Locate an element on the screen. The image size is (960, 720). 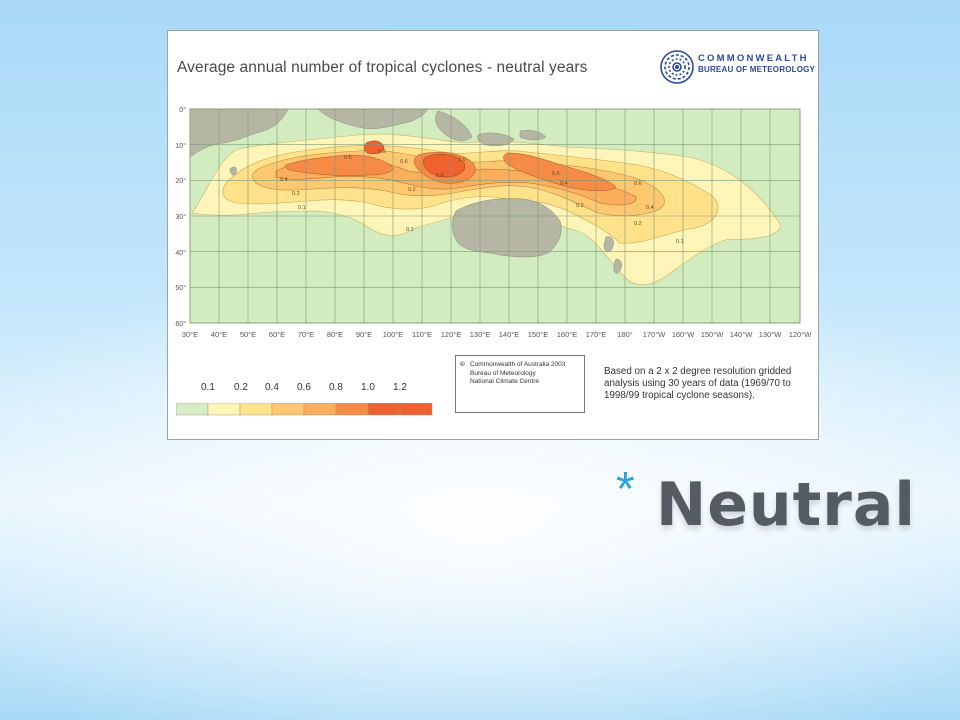
legend-label: 1.0 is located at coordinates (368, 387).